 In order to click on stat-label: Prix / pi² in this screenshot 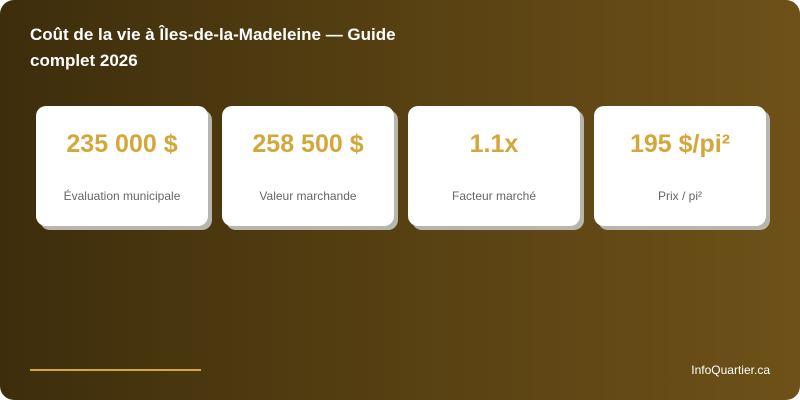, I will do `click(679, 196)`.